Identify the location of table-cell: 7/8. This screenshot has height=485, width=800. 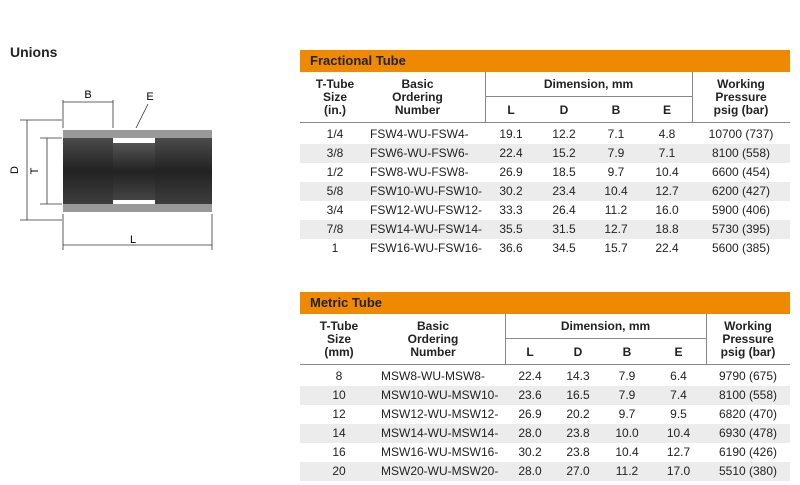
(335, 229).